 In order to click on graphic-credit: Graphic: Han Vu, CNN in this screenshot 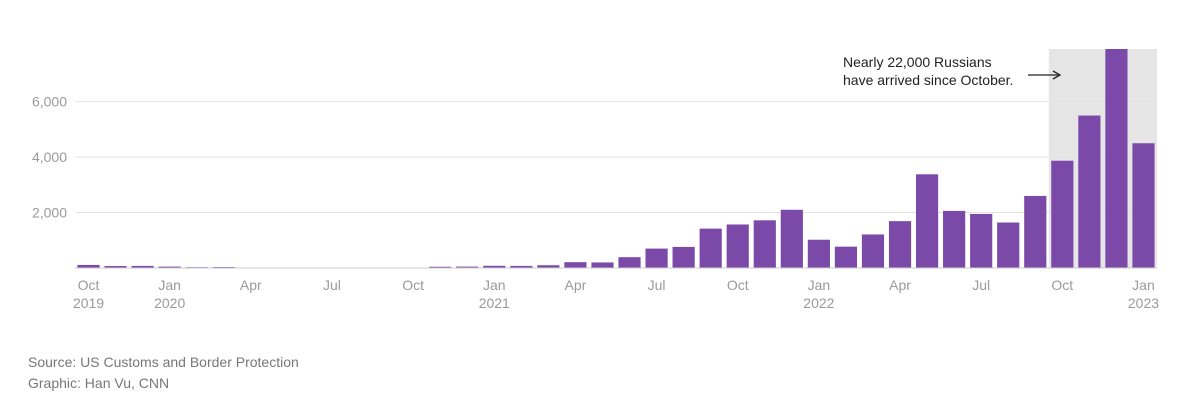, I will do `click(99, 383)`.